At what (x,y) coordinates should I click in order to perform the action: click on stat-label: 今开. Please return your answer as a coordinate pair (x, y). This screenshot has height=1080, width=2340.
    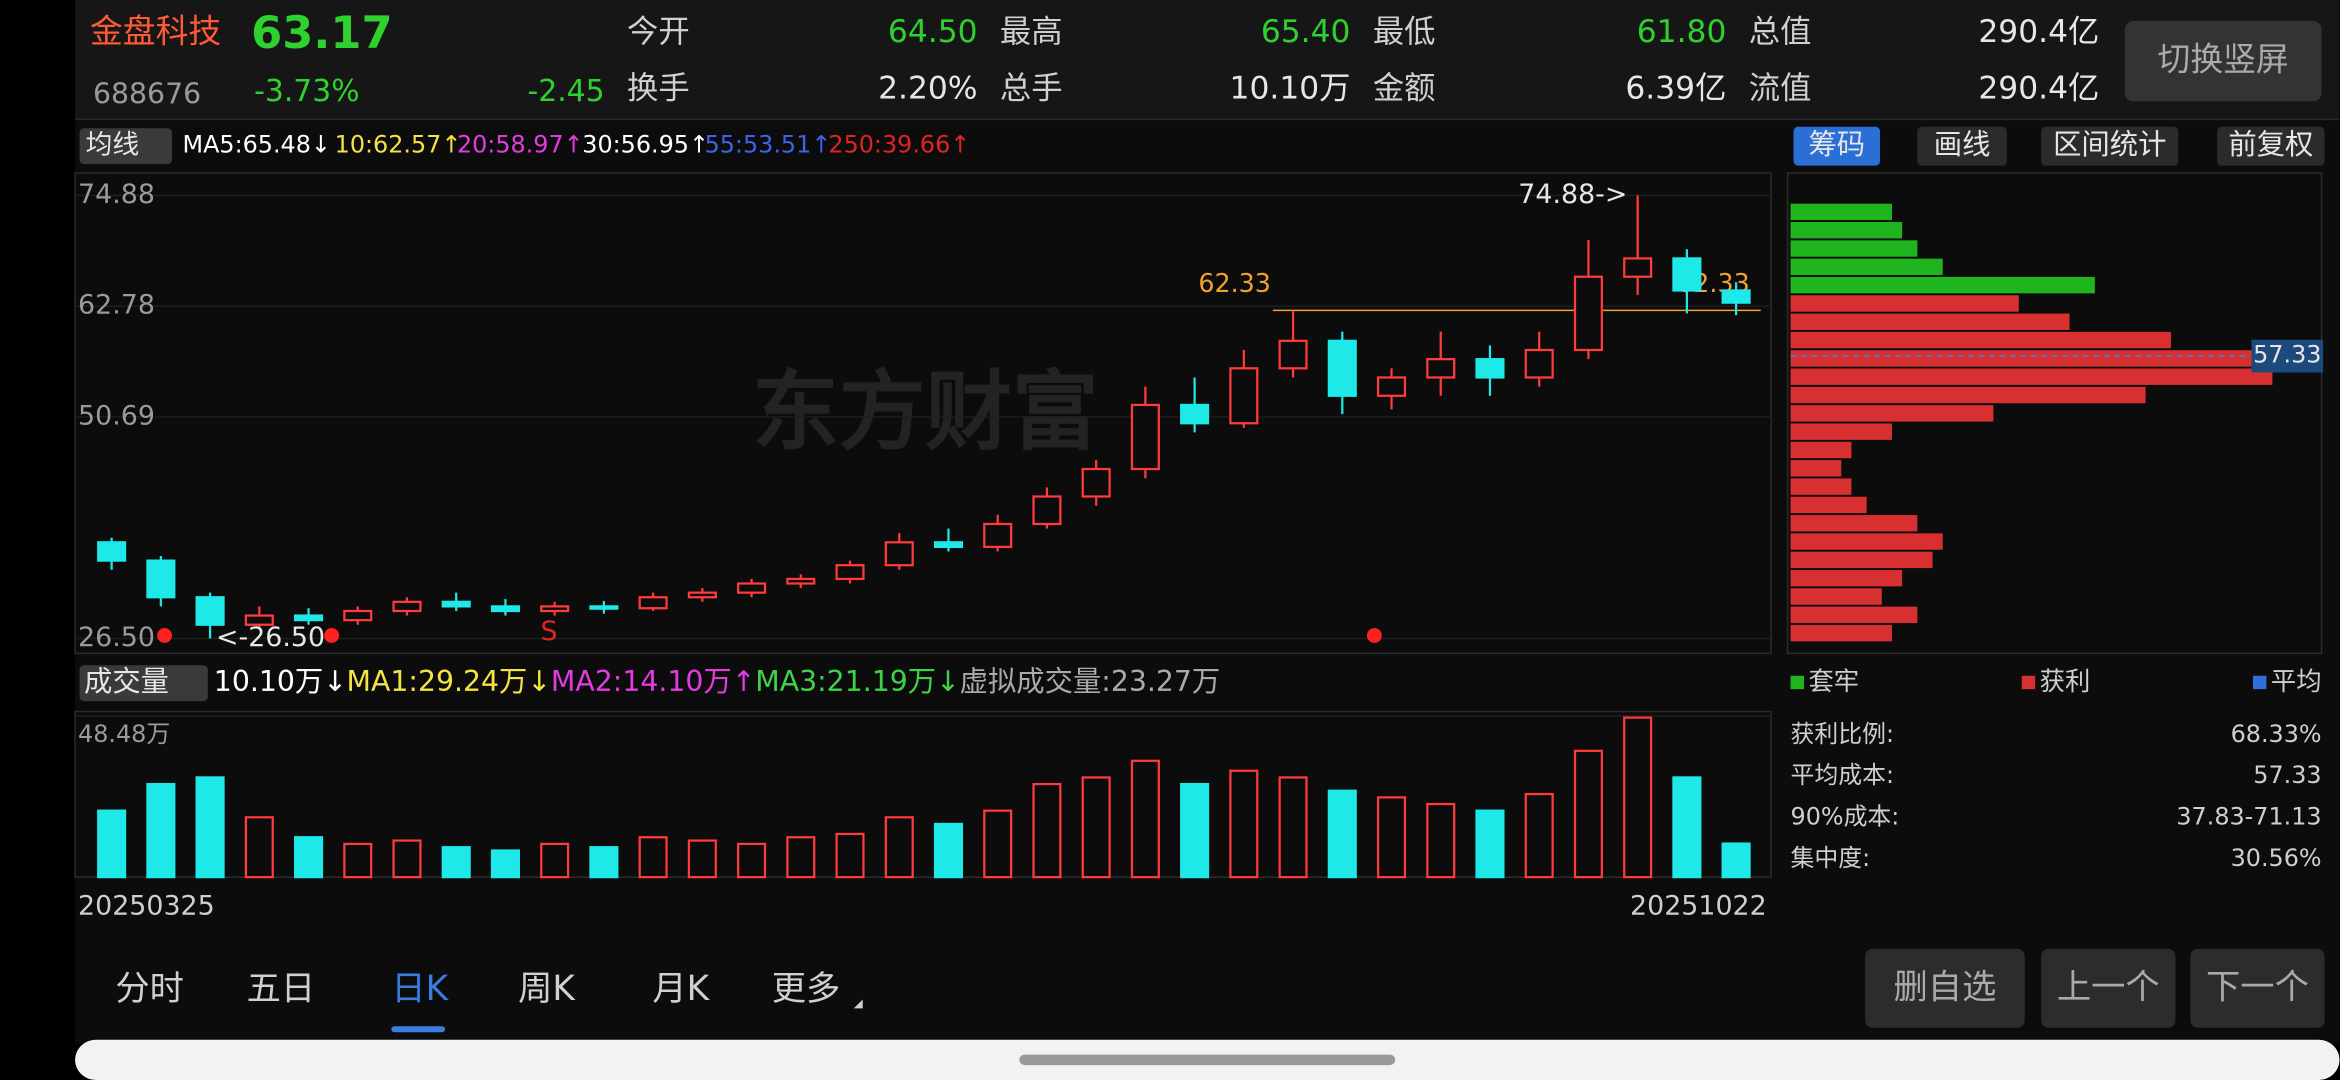
    Looking at the image, I should click on (658, 32).